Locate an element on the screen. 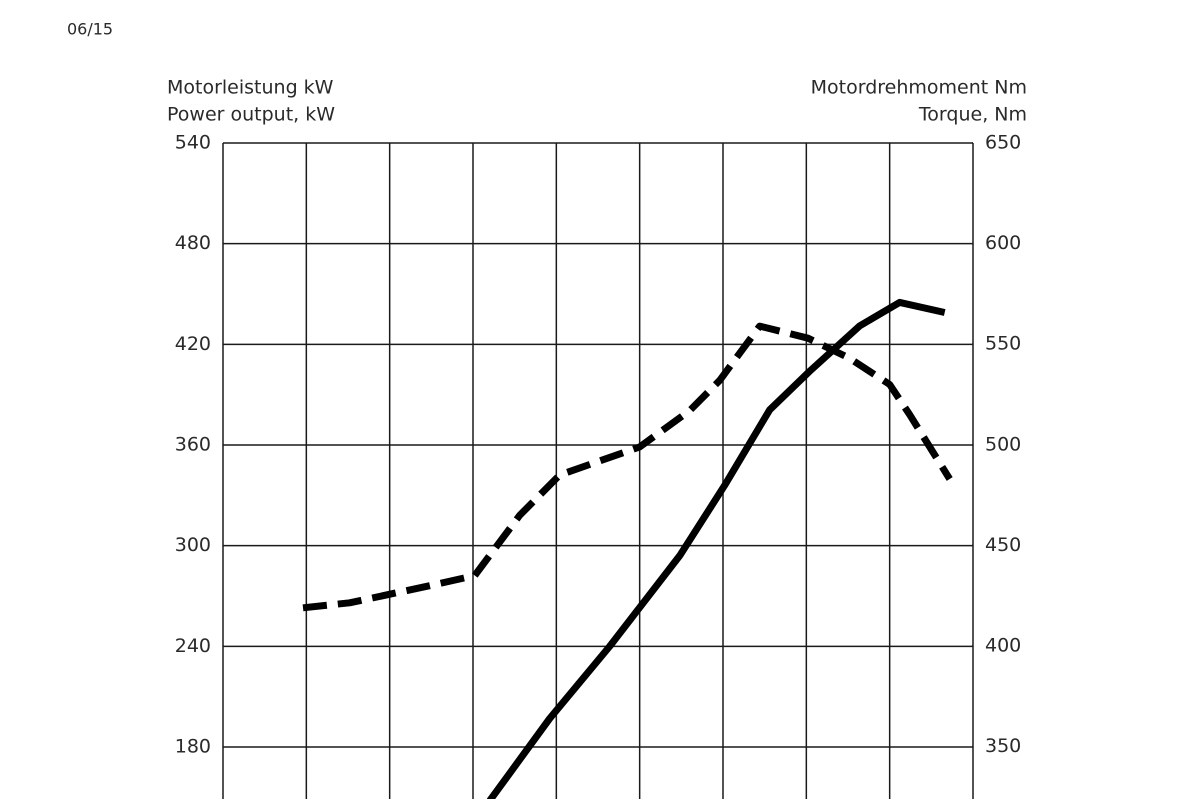  y2-axis-label: Motordrehmoment Nm is located at coordinates (919, 88).